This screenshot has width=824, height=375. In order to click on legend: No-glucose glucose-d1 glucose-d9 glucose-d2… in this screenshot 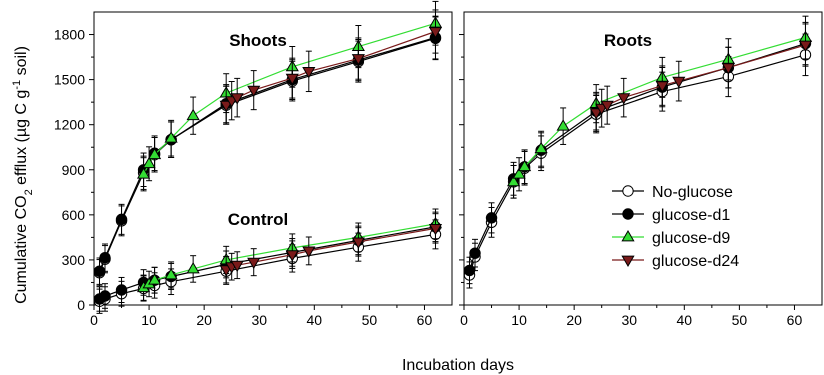, I will do `click(675, 227)`.